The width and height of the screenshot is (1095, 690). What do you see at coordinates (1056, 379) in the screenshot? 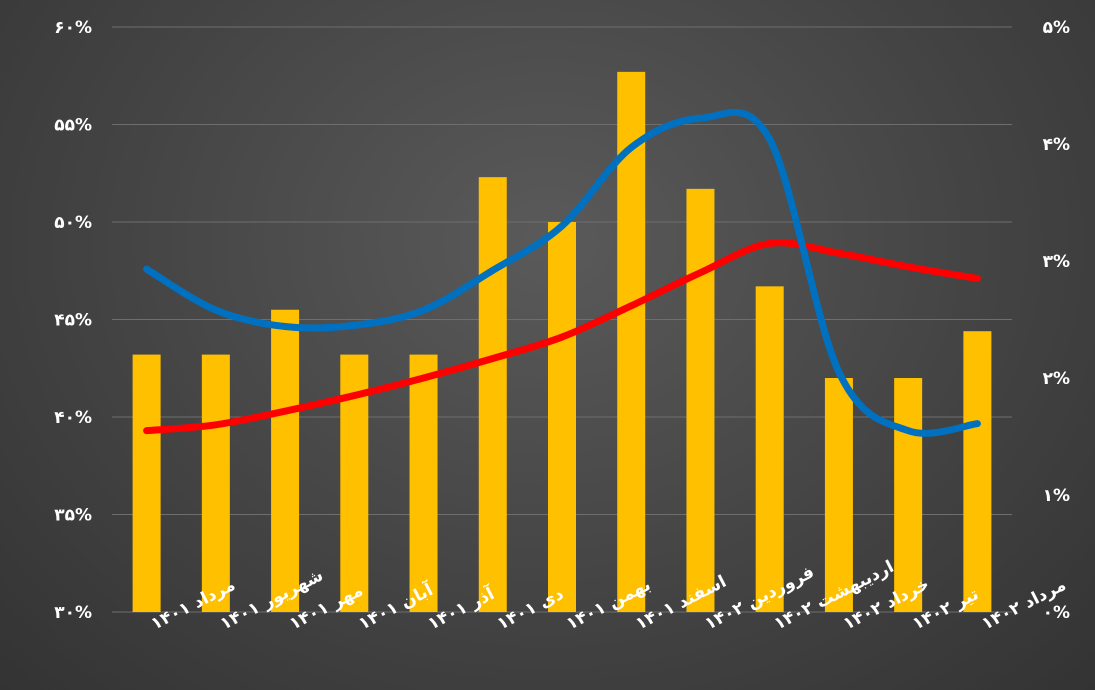
I see `right-tick-label: ۲%` at bounding box center [1056, 379].